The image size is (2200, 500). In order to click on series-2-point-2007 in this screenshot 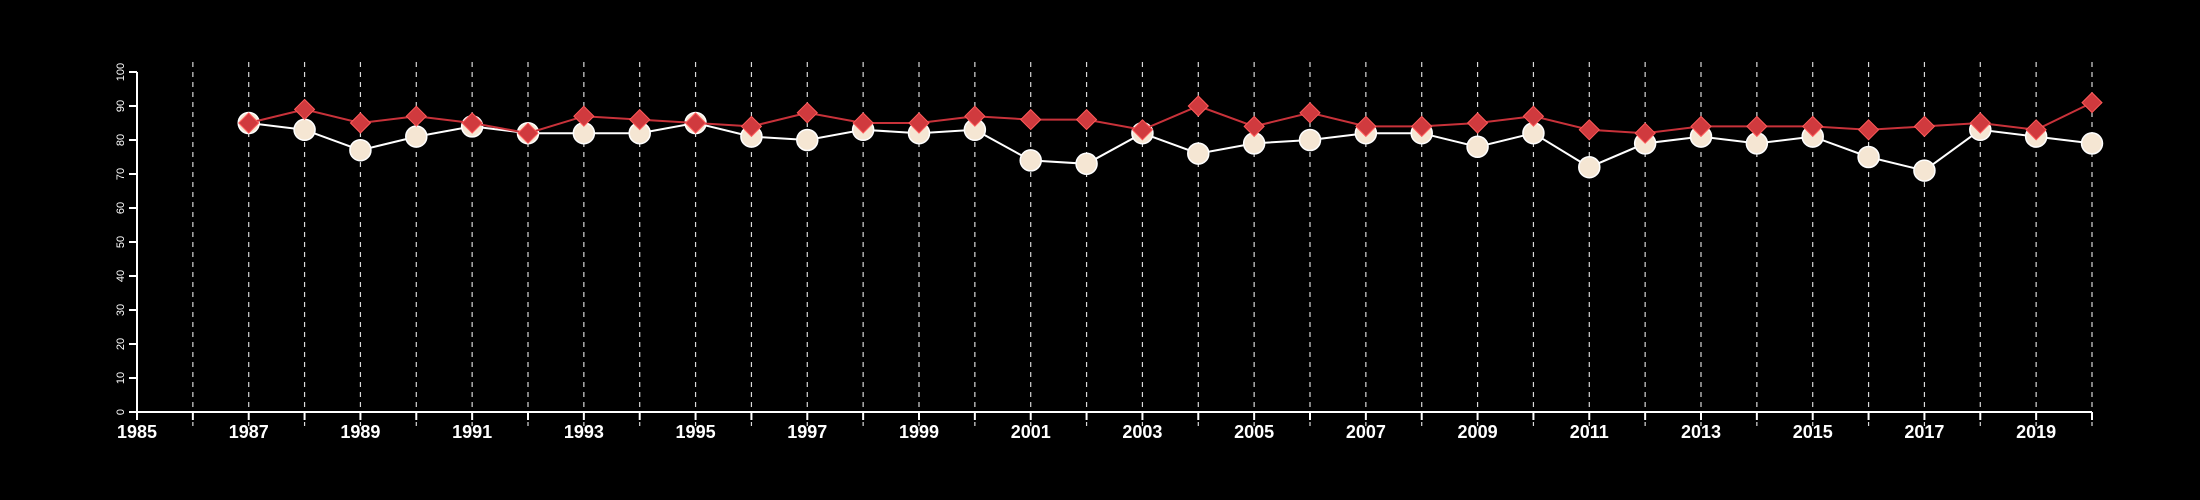, I will do `click(1366, 126)`.